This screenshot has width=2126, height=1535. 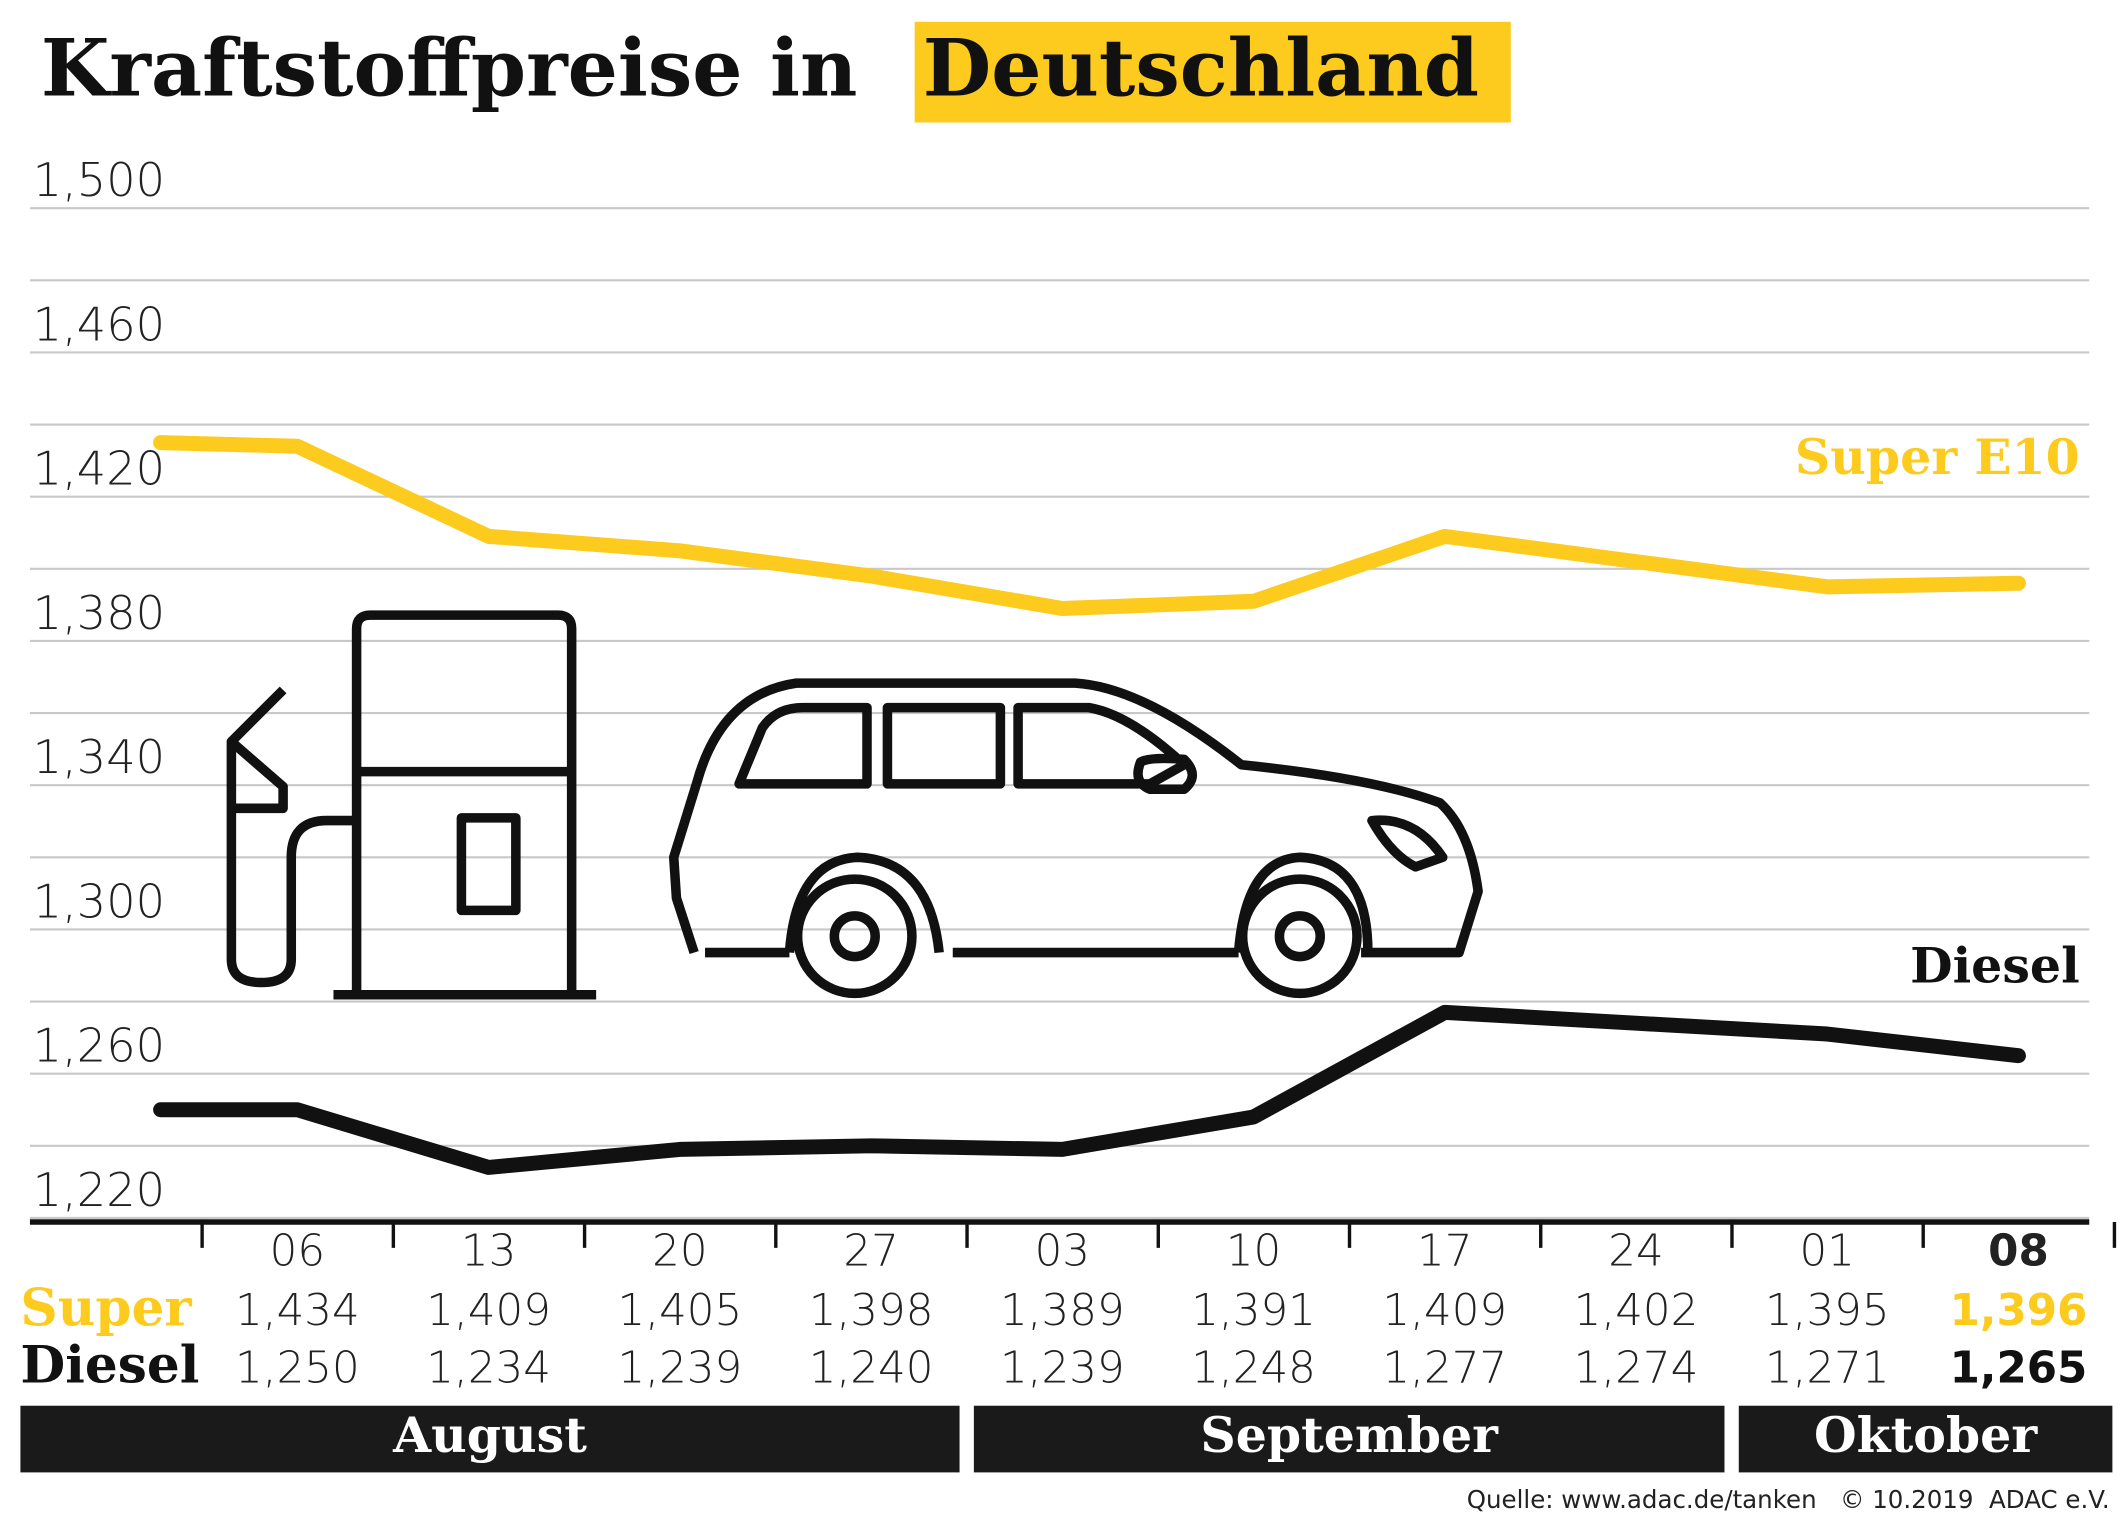 I want to click on series-label: Diesel, so click(x=1995, y=966).